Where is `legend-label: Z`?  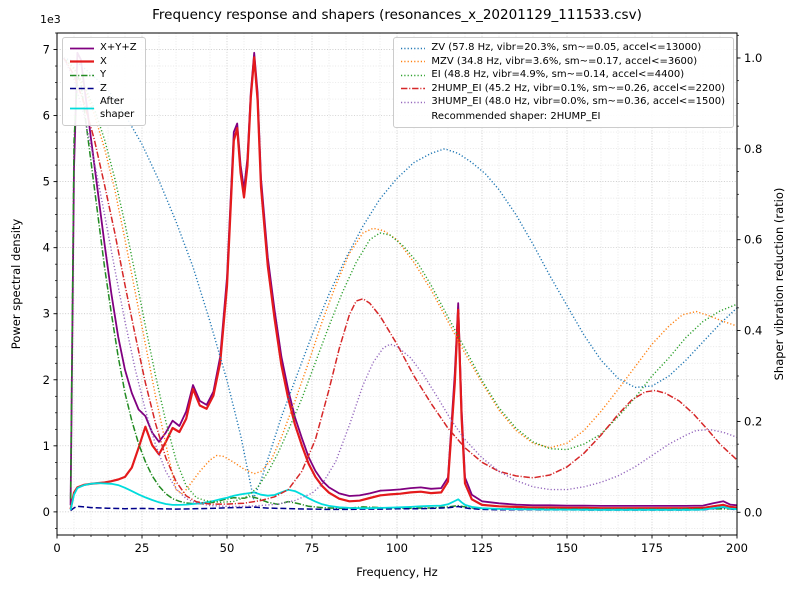 legend-label: Z is located at coordinates (103, 88).